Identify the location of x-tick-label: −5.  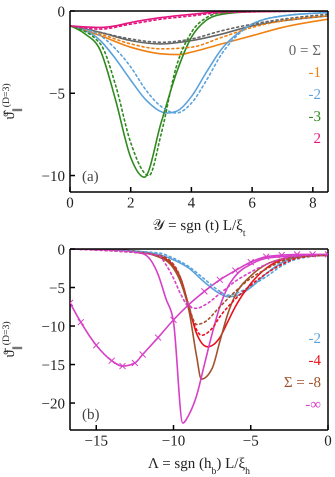
(250, 442).